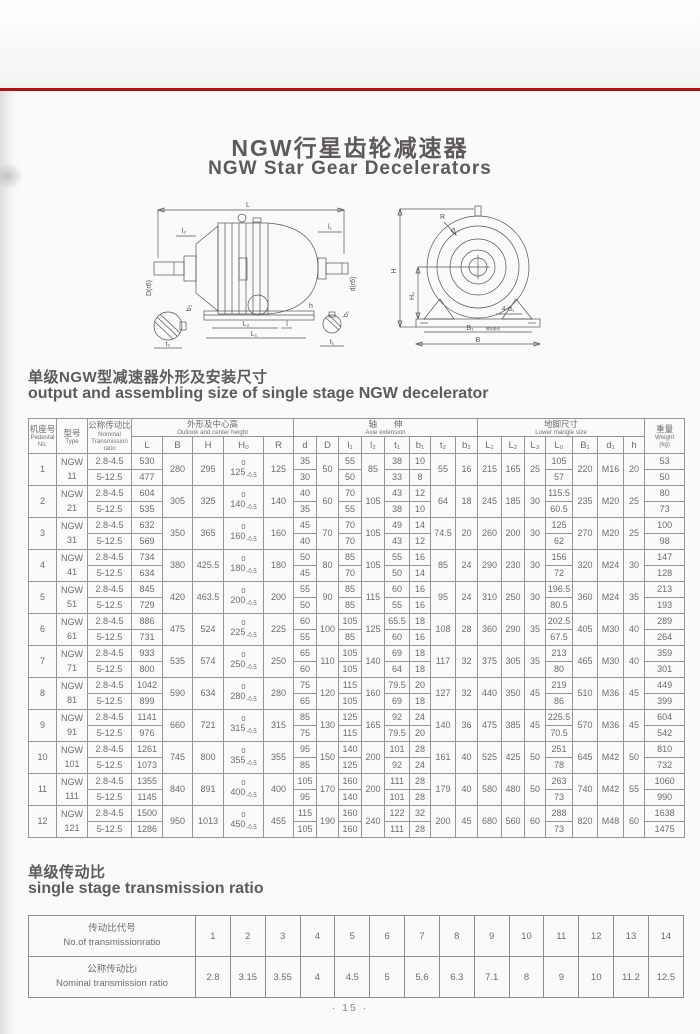  I want to click on cell-t1: 101, so click(397, 750).